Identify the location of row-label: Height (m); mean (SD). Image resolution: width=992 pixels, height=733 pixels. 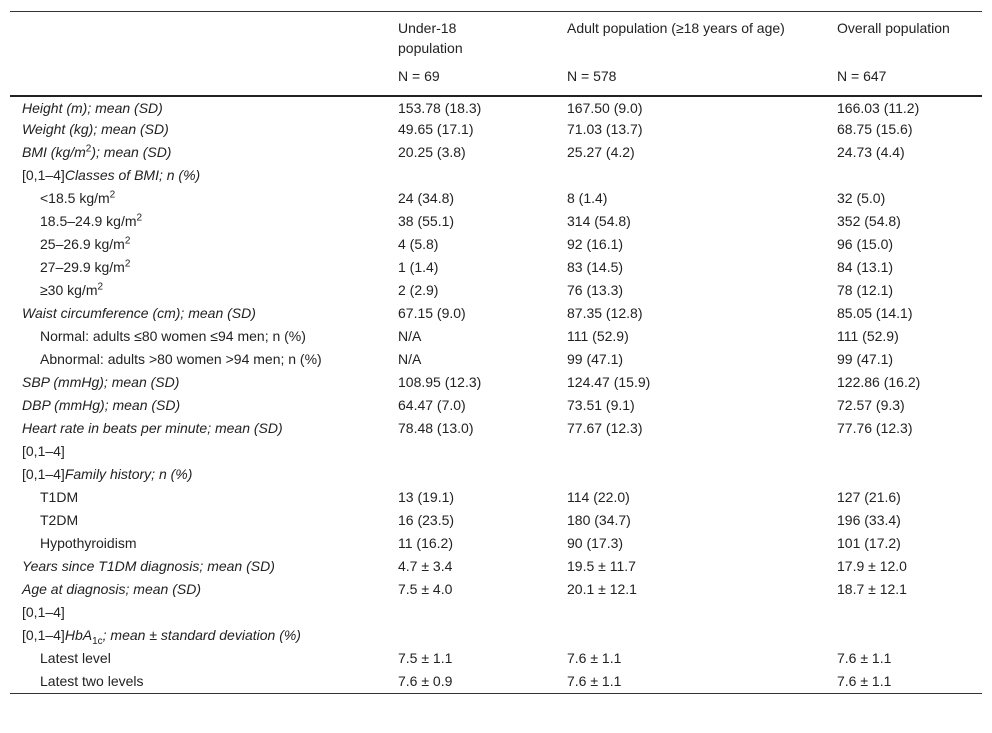
(92, 107).